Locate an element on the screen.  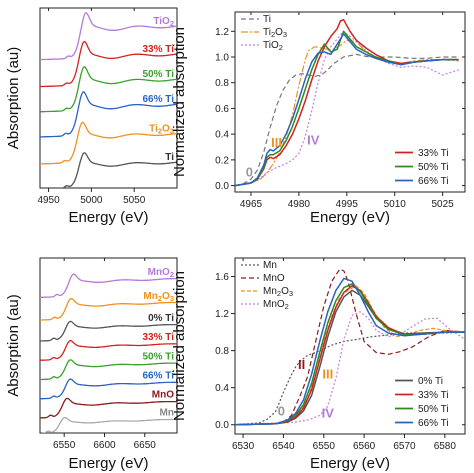
y-tick-label: 0.2 is located at coordinates (222, 160).